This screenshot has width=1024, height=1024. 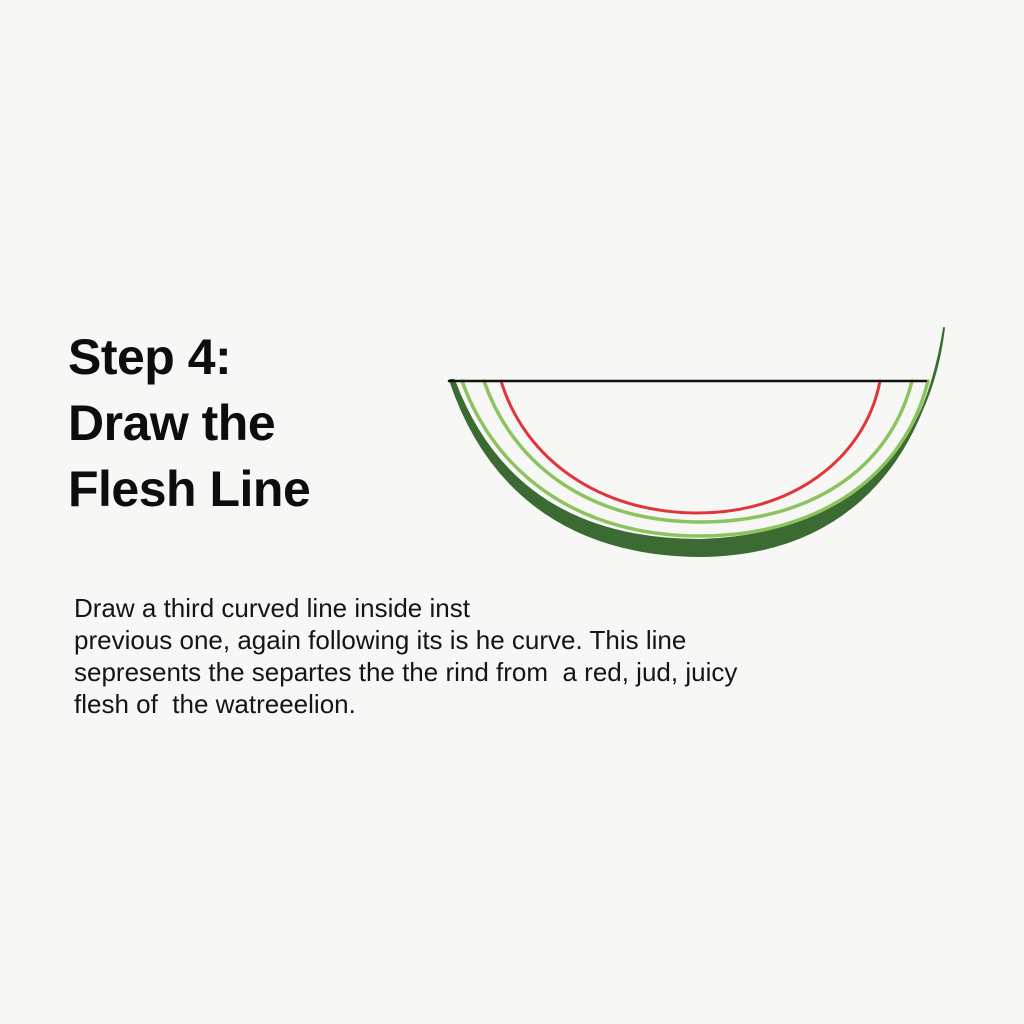 I want to click on step-number: Step 4:, so click(x=150, y=357).